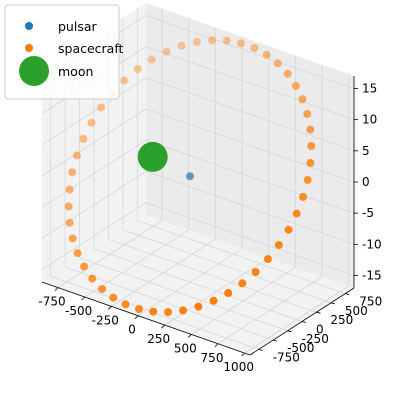  Describe the element at coordinates (320, 330) in the screenshot. I see `y-tick-label: 0` at that location.